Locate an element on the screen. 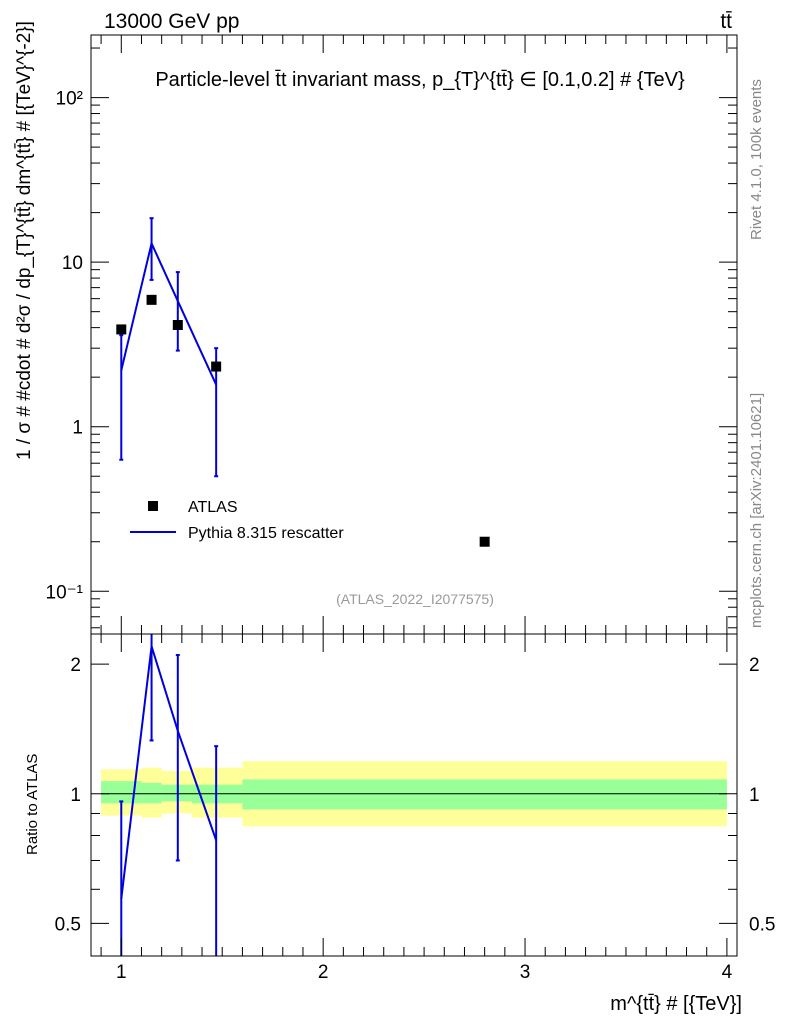 The height and width of the screenshot is (1024, 786). main-y-tick-label: 10 is located at coordinates (72, 263).